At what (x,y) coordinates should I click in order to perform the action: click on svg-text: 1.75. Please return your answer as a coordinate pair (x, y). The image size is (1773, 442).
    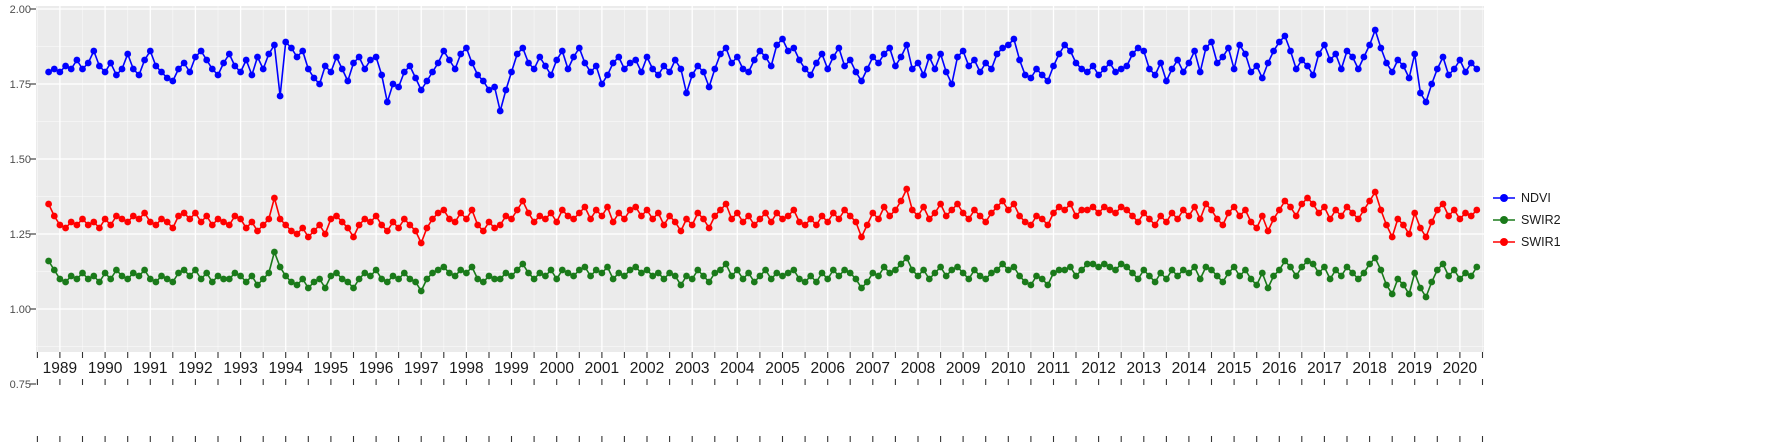
    Looking at the image, I should click on (20, 85).